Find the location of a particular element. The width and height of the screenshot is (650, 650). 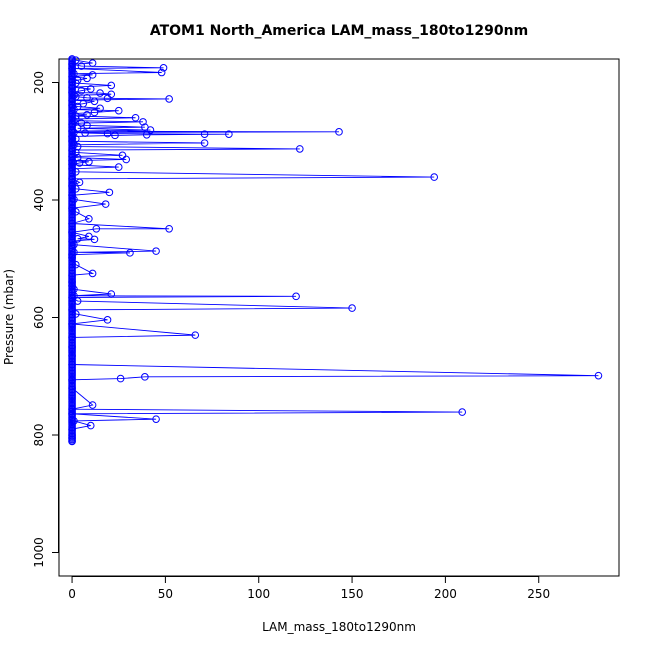

x-tick-label: 250 is located at coordinates (538, 594).